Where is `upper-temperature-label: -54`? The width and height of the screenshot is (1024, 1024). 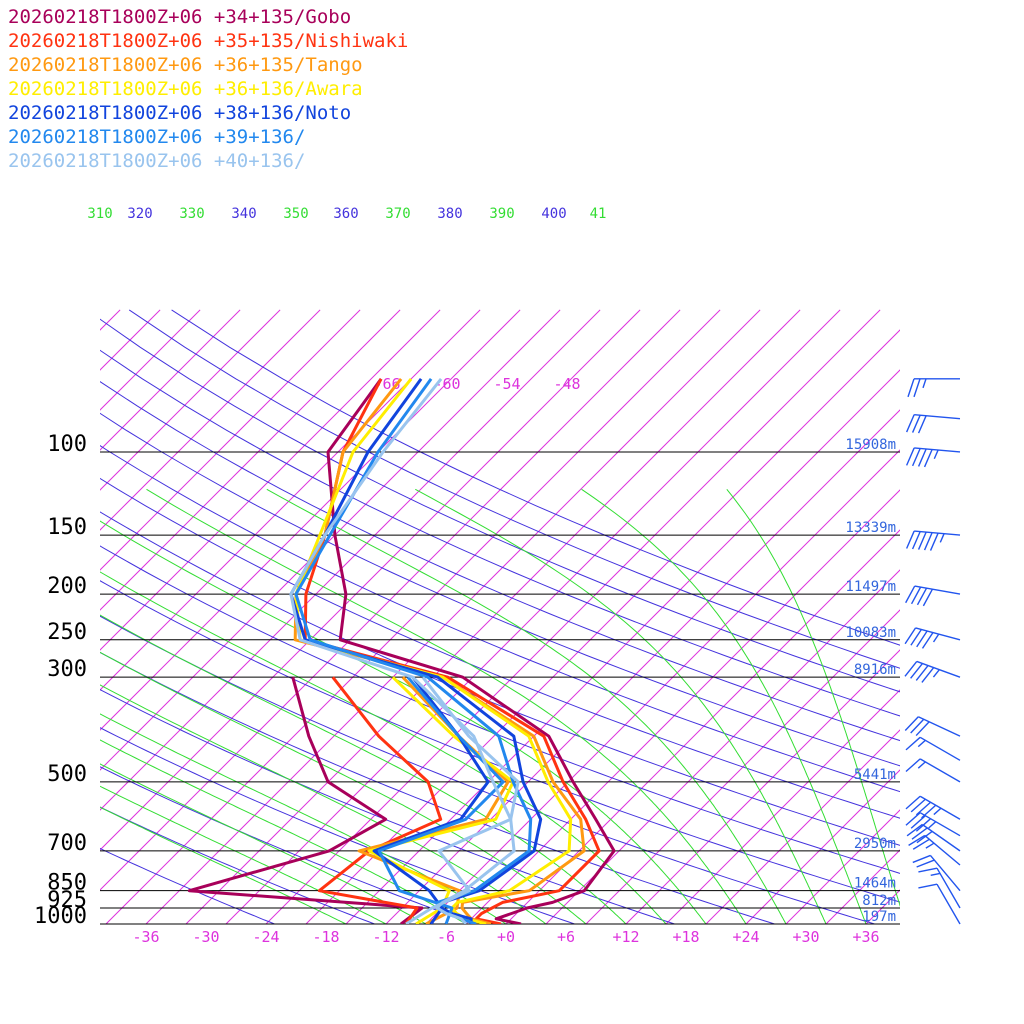 upper-temperature-label: -54 is located at coordinates (506, 384).